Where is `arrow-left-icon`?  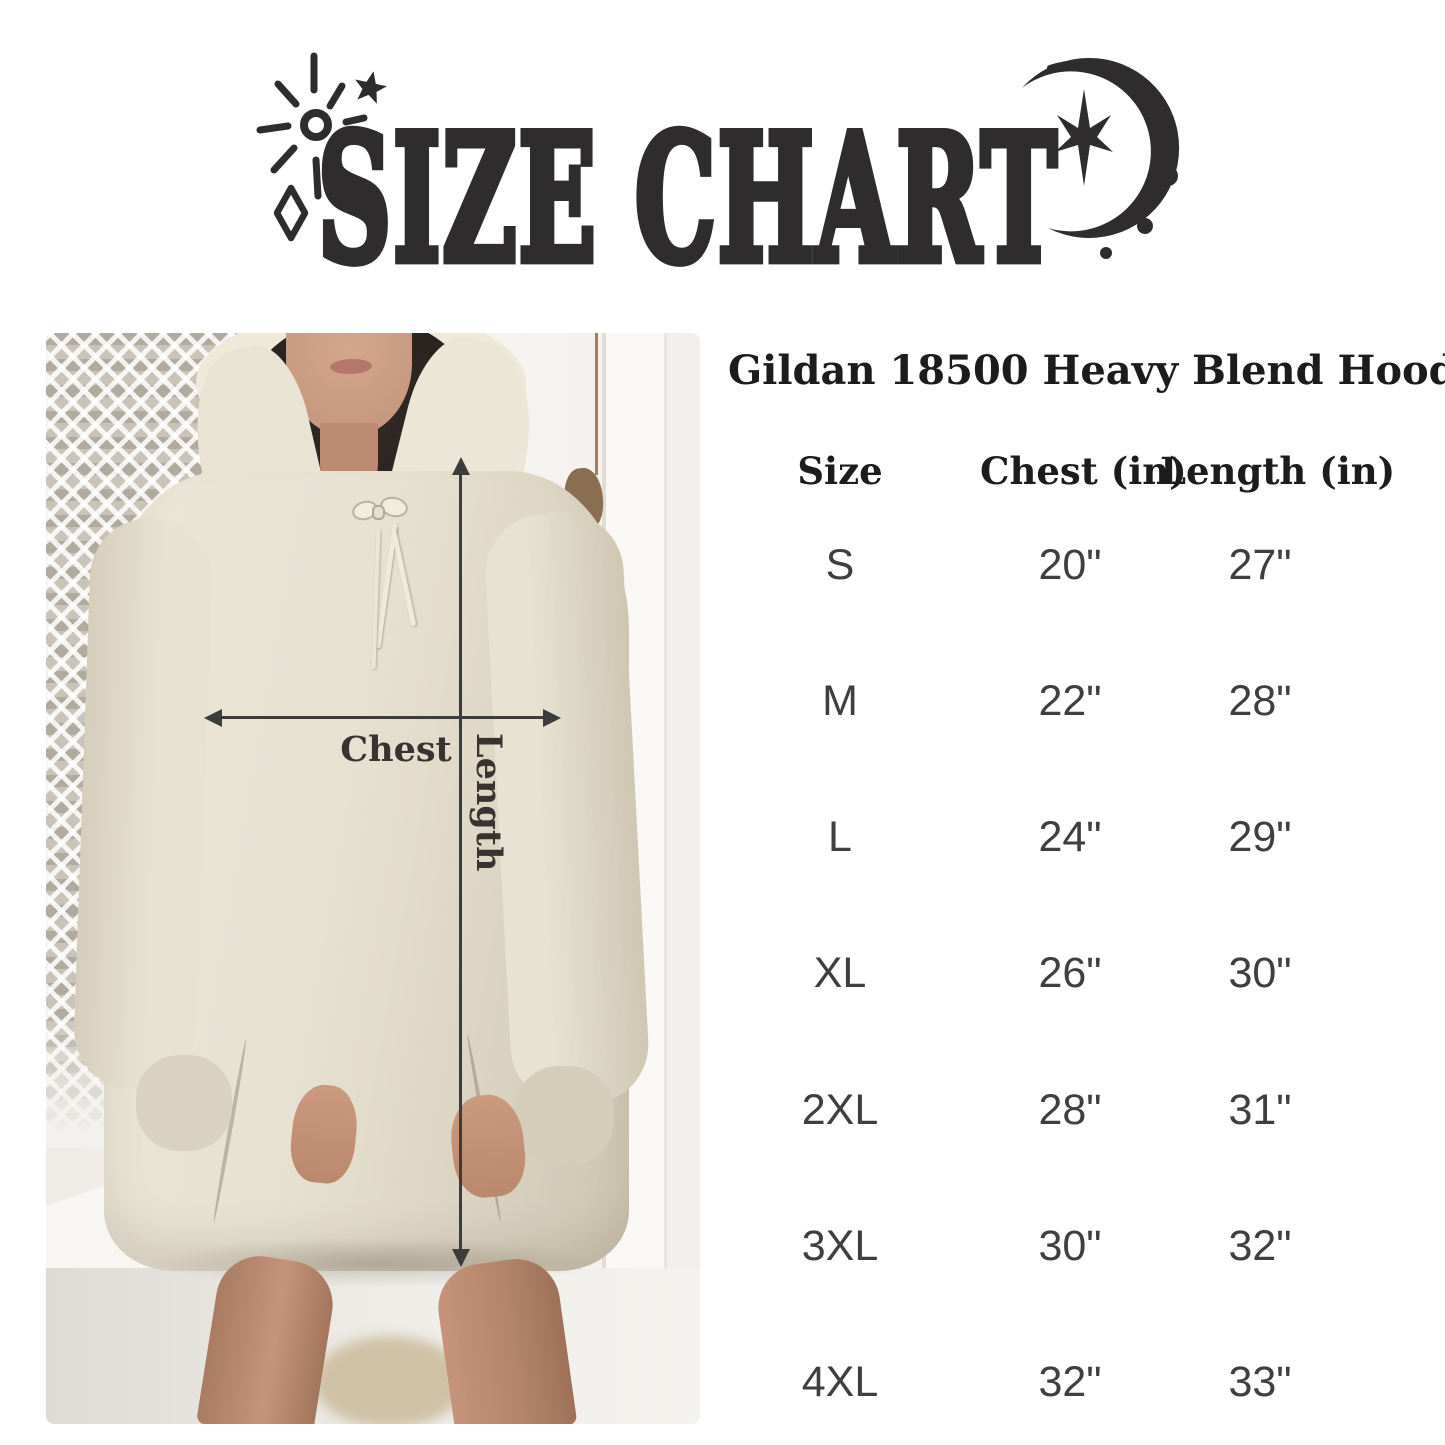 arrow-left-icon is located at coordinates (213, 718).